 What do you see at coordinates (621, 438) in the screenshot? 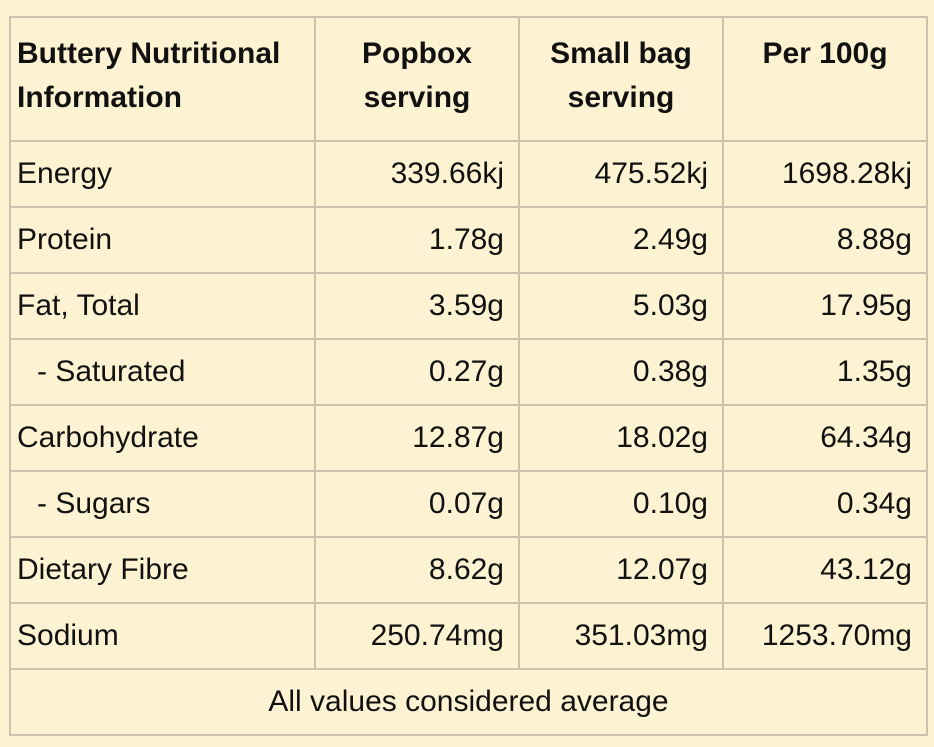
I see `small-bag-value: 18.02g` at bounding box center [621, 438].